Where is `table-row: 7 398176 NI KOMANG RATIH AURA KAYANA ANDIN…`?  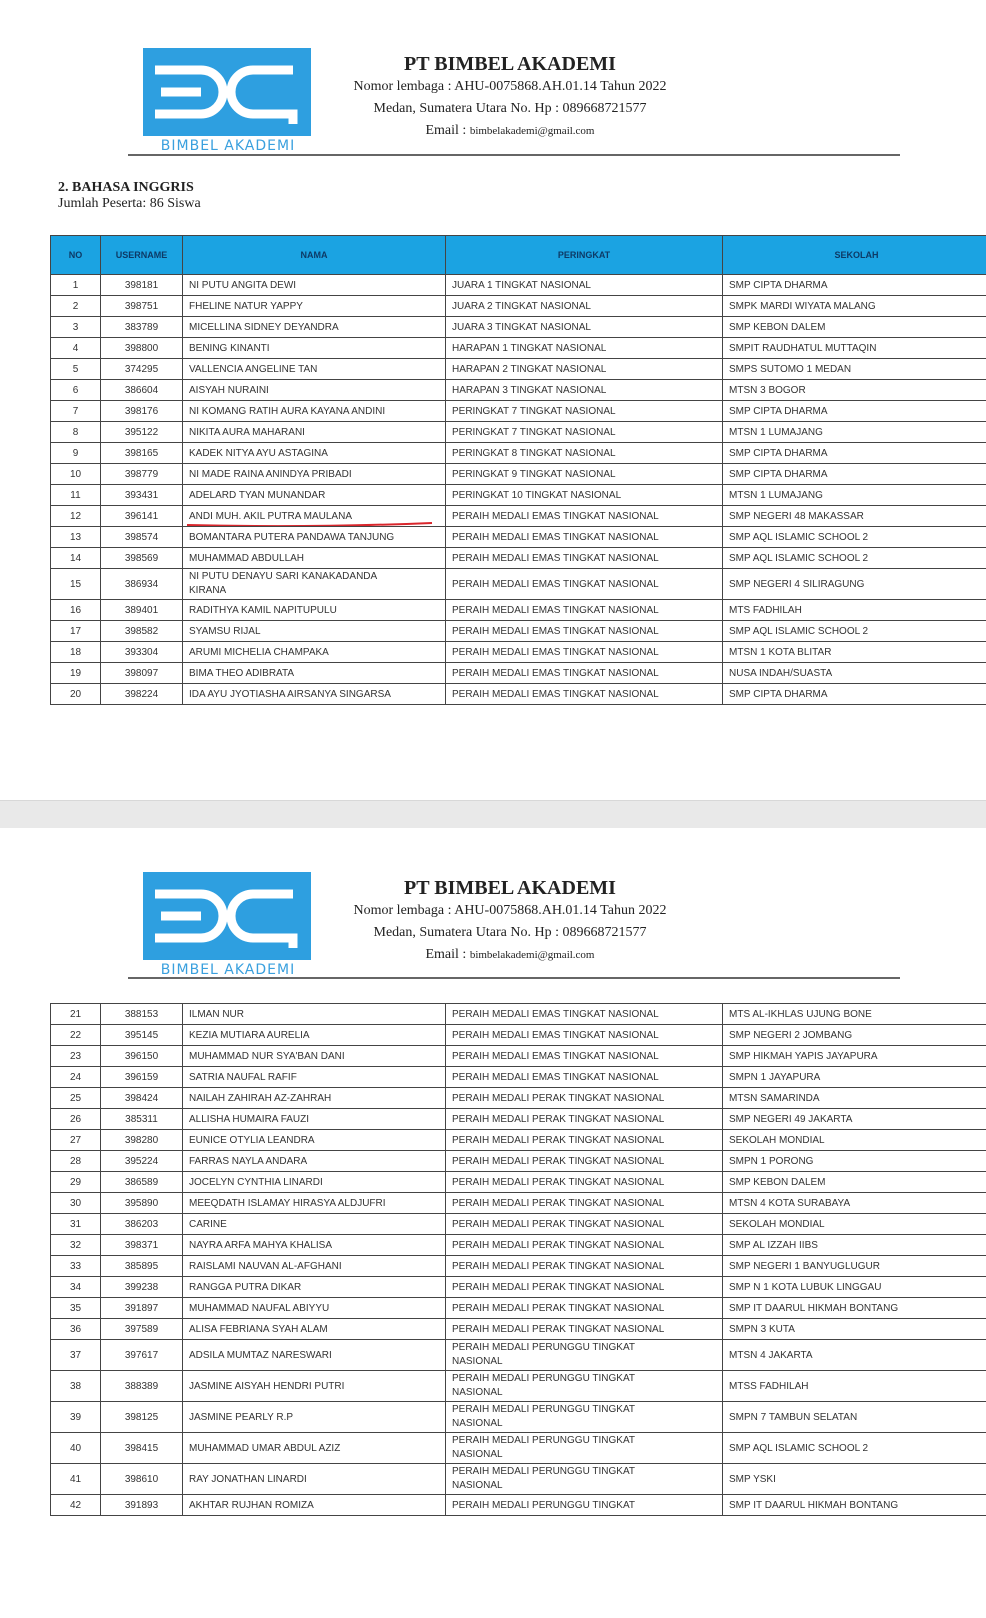
table-row: 7 398176 NI KOMANG RATIH AURA KAYANA ANDIN… is located at coordinates (518, 411).